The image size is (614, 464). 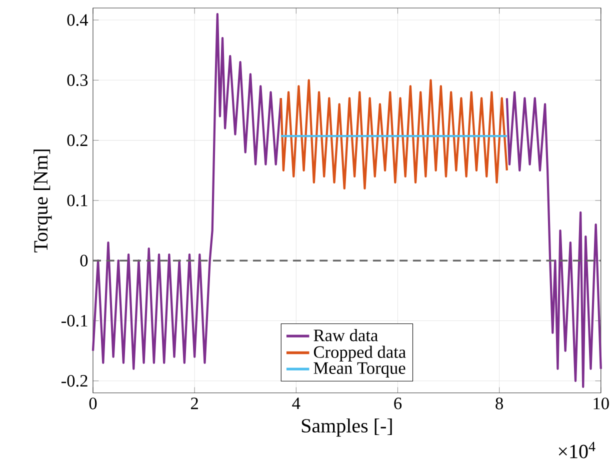 I want to click on x-tick-label: 6, so click(x=398, y=404).